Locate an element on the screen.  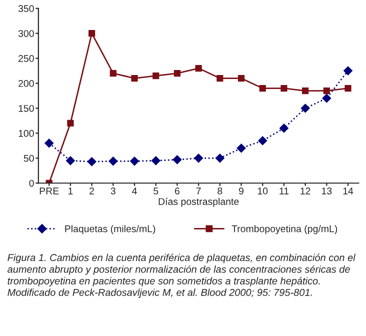
y-tick-label: 250 is located at coordinates (26, 58).